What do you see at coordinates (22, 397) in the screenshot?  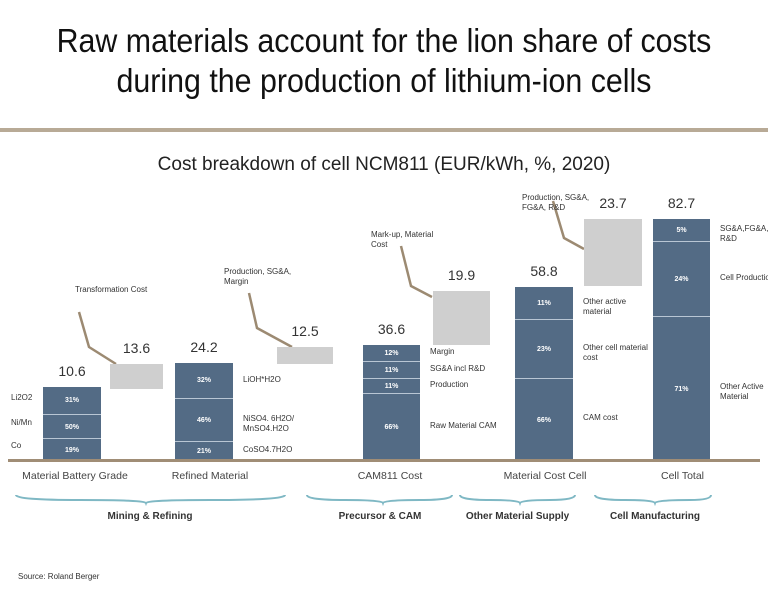 I see `segment-label: Li2O2` at bounding box center [22, 397].